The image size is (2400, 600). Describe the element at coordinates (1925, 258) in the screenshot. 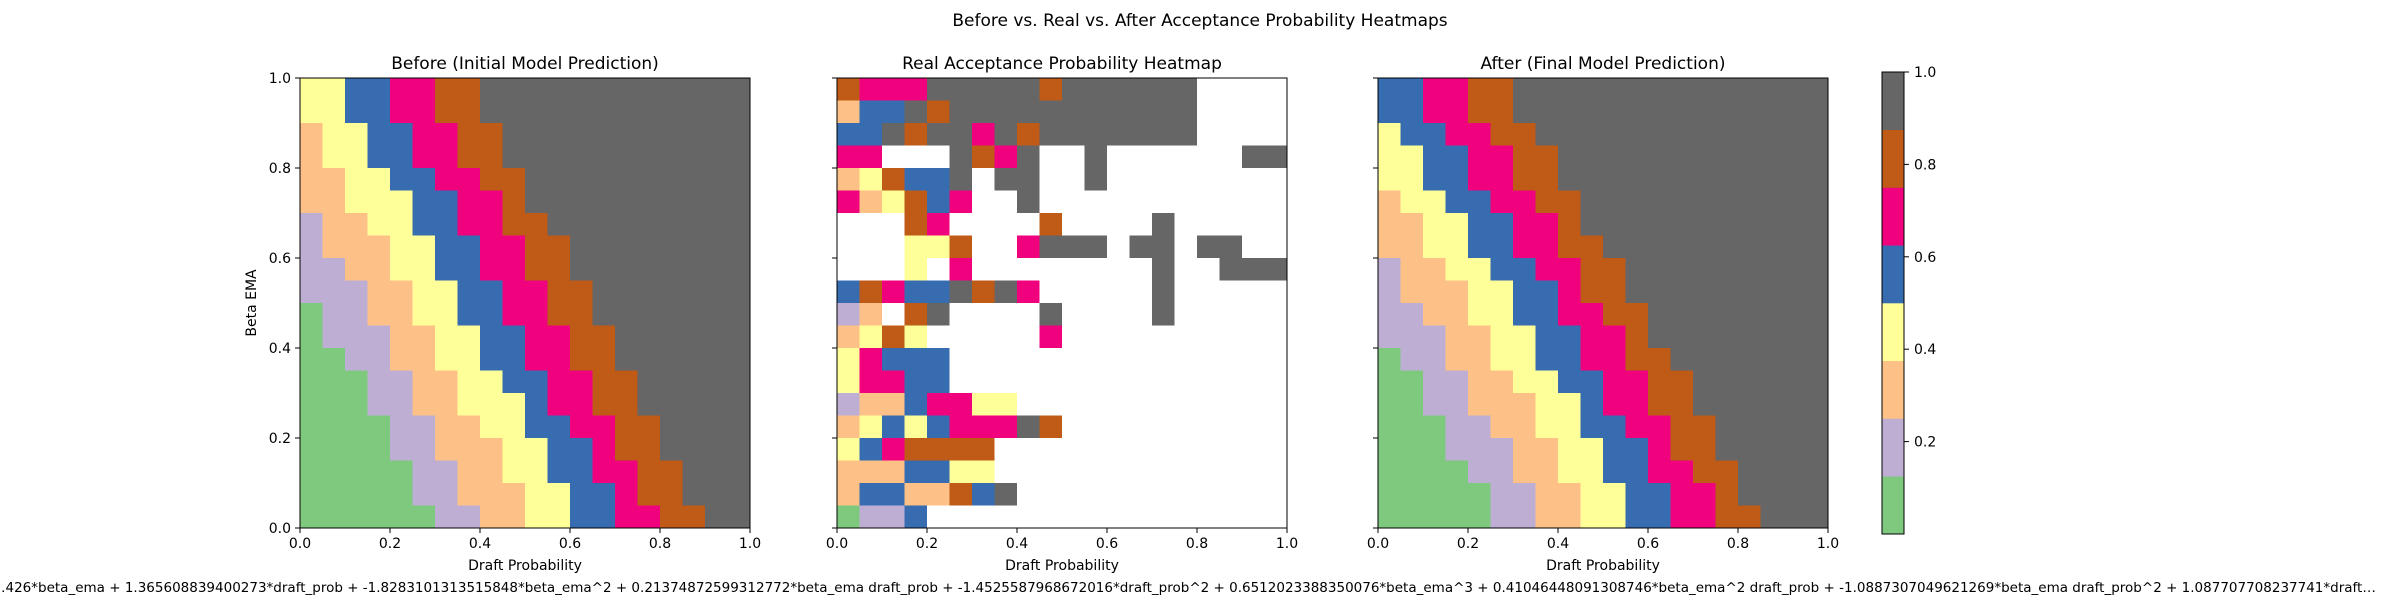

I see `colorbar-tick-label: 0.6` at that location.